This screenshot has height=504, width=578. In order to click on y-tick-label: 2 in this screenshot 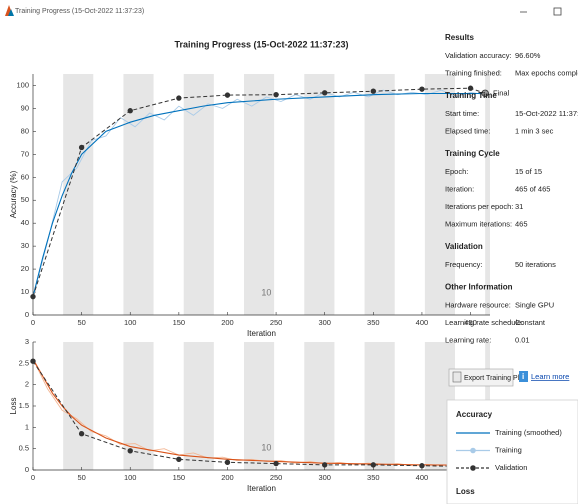, I will do `click(27, 384)`.